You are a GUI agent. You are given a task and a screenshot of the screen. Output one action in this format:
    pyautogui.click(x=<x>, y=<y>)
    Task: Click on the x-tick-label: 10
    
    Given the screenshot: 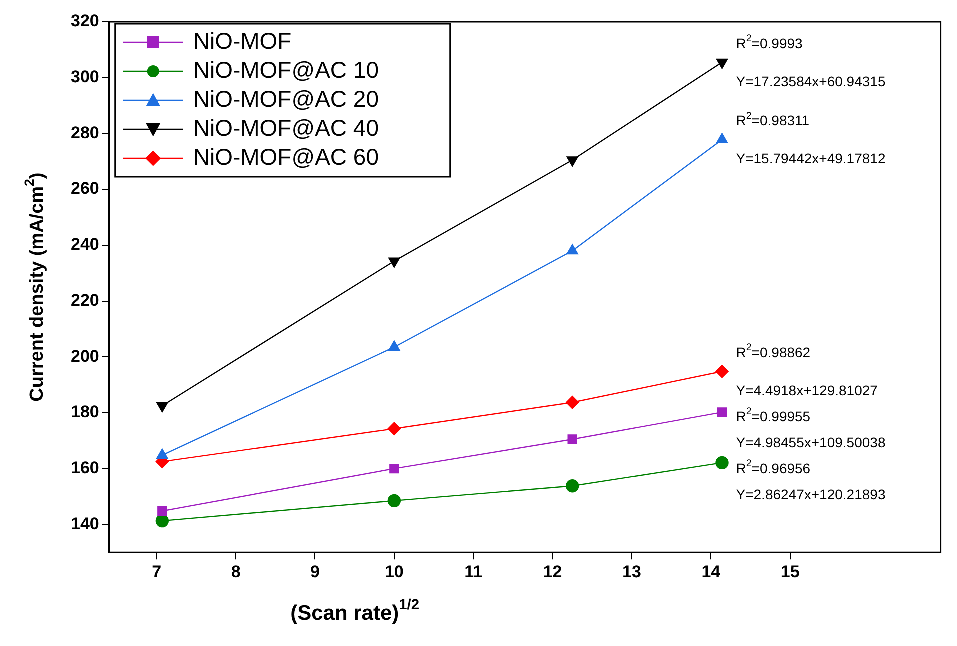 What is the action you would take?
    pyautogui.click(x=394, y=572)
    